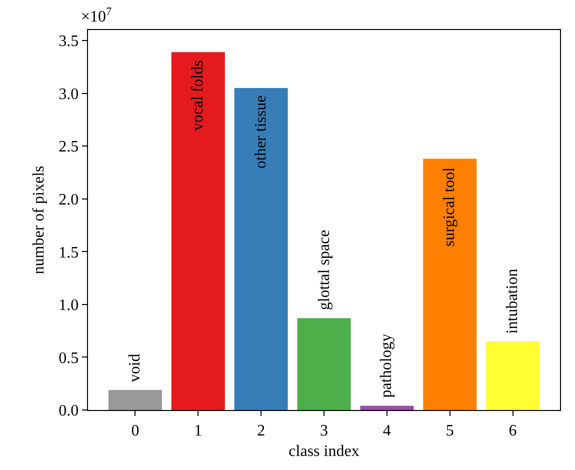  I want to click on x-tick-label: 6, so click(512, 431).